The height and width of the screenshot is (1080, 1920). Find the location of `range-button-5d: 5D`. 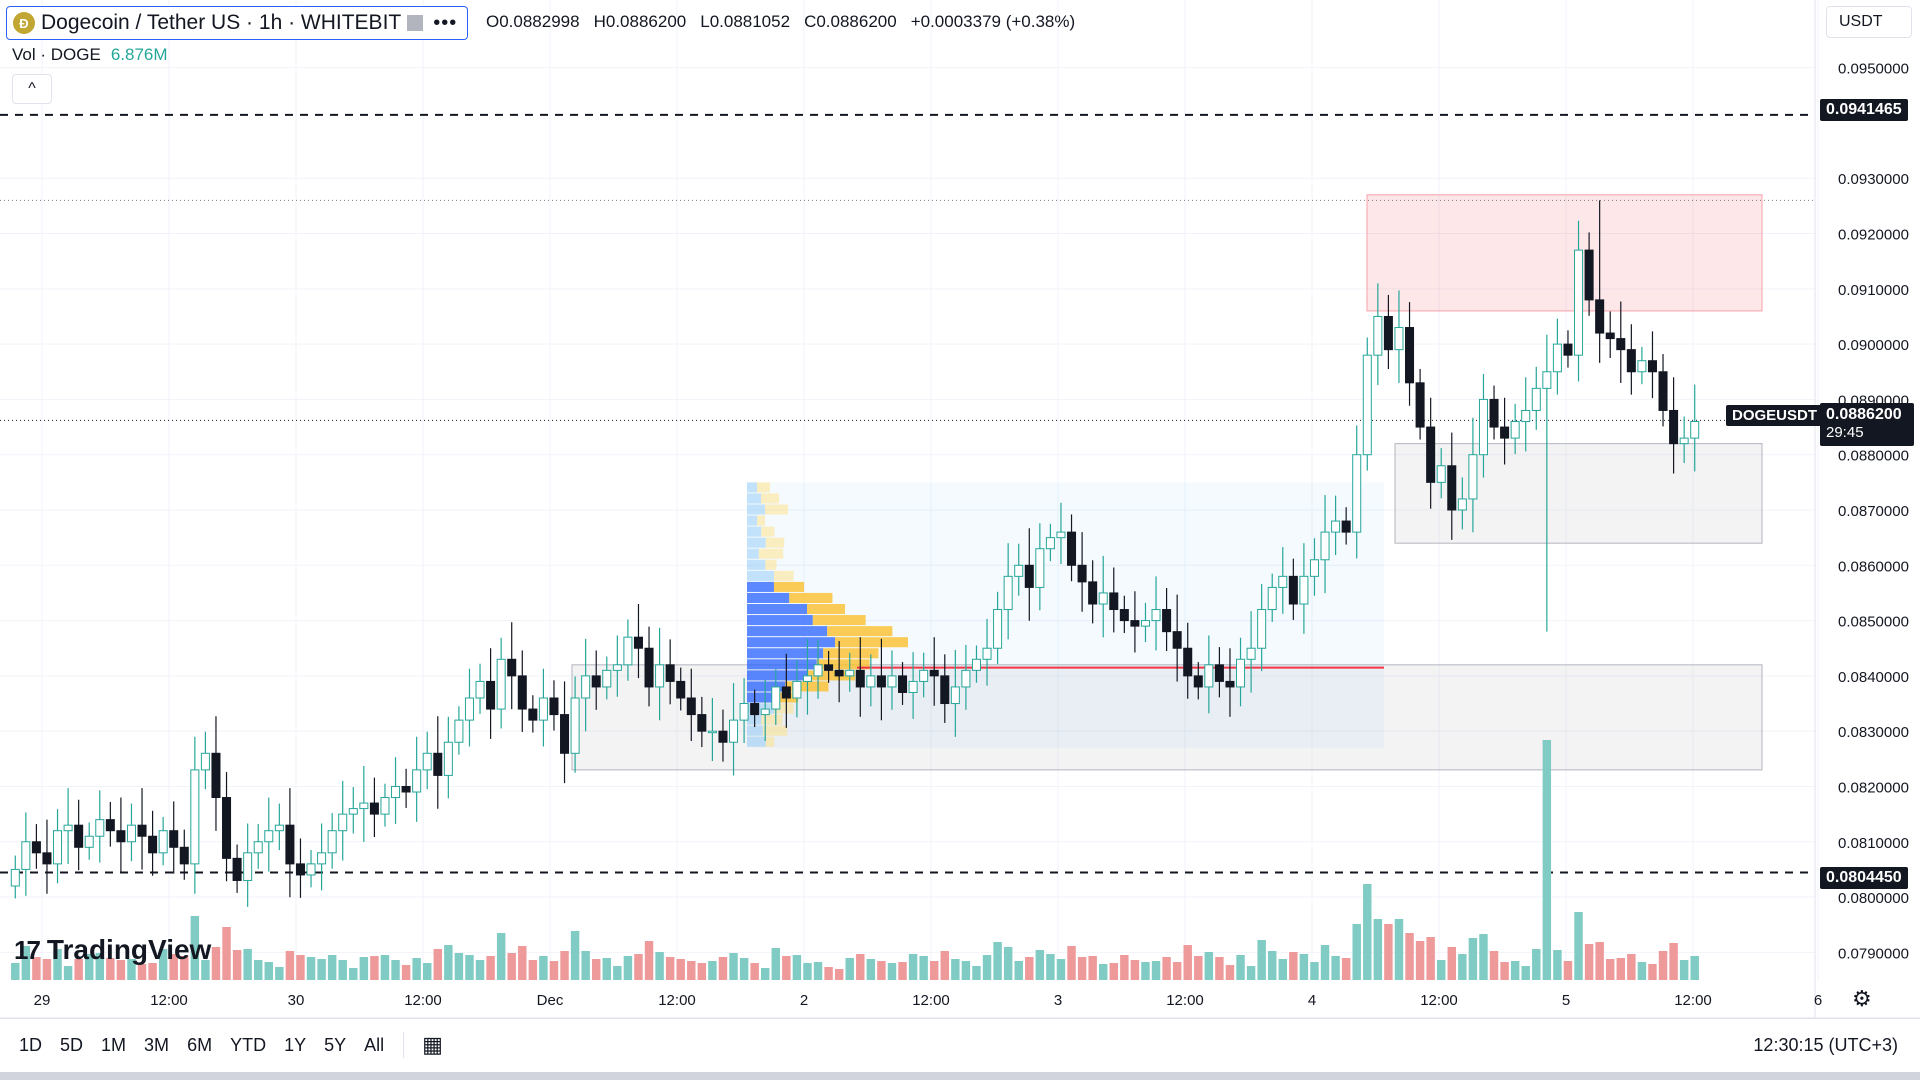

range-button-5d: 5D is located at coordinates (72, 1044).